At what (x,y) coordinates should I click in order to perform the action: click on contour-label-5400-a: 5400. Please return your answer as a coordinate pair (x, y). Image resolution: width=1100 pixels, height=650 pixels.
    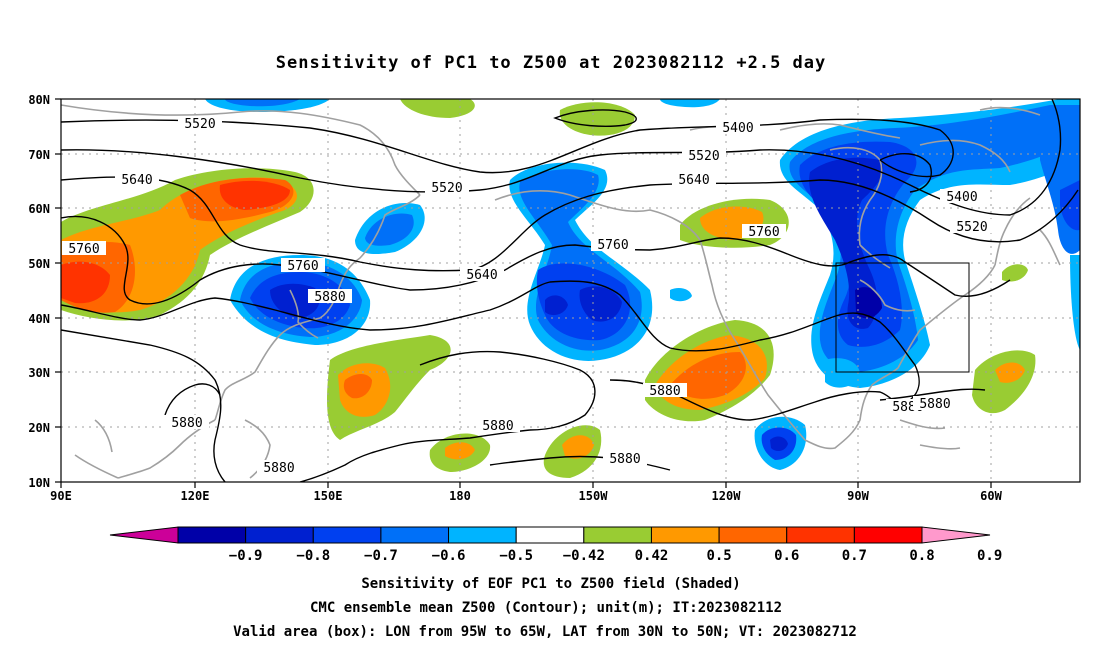
    Looking at the image, I should click on (738, 128).